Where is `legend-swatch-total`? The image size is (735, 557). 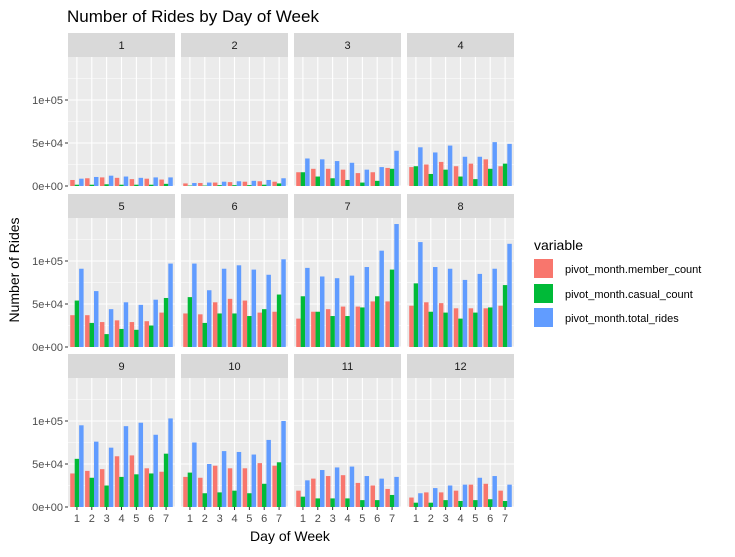
legend-swatch-total is located at coordinates (543, 317).